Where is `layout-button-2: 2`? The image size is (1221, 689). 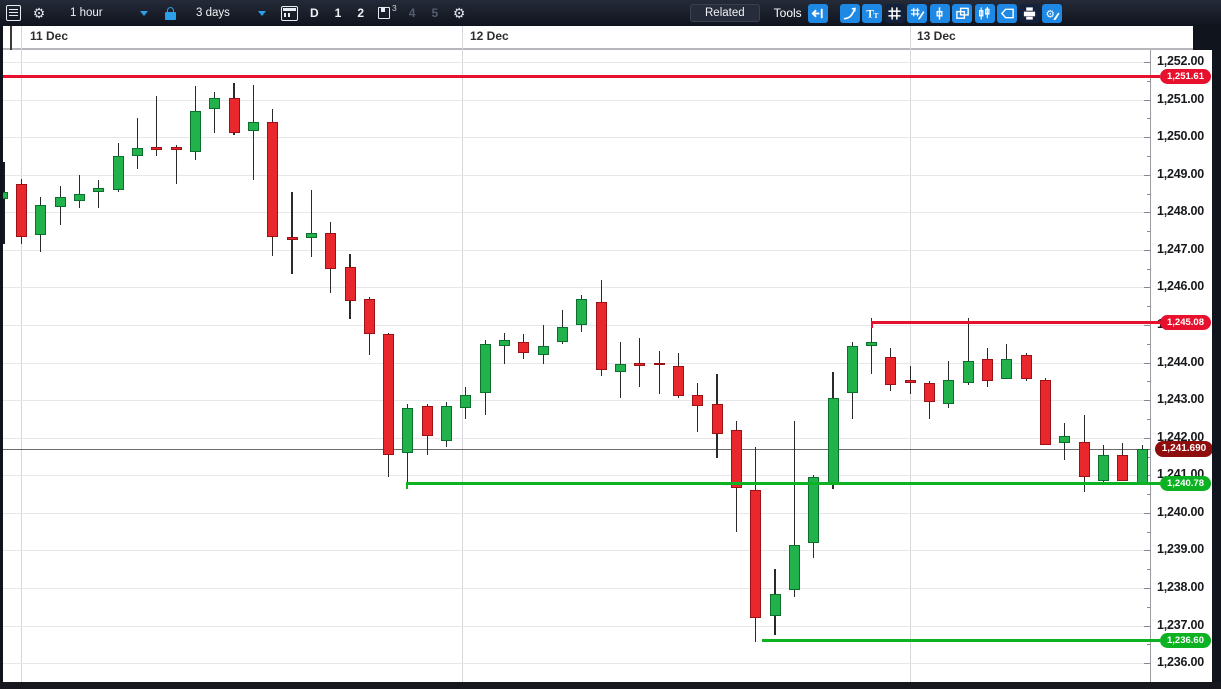 layout-button-2: 2 is located at coordinates (361, 13).